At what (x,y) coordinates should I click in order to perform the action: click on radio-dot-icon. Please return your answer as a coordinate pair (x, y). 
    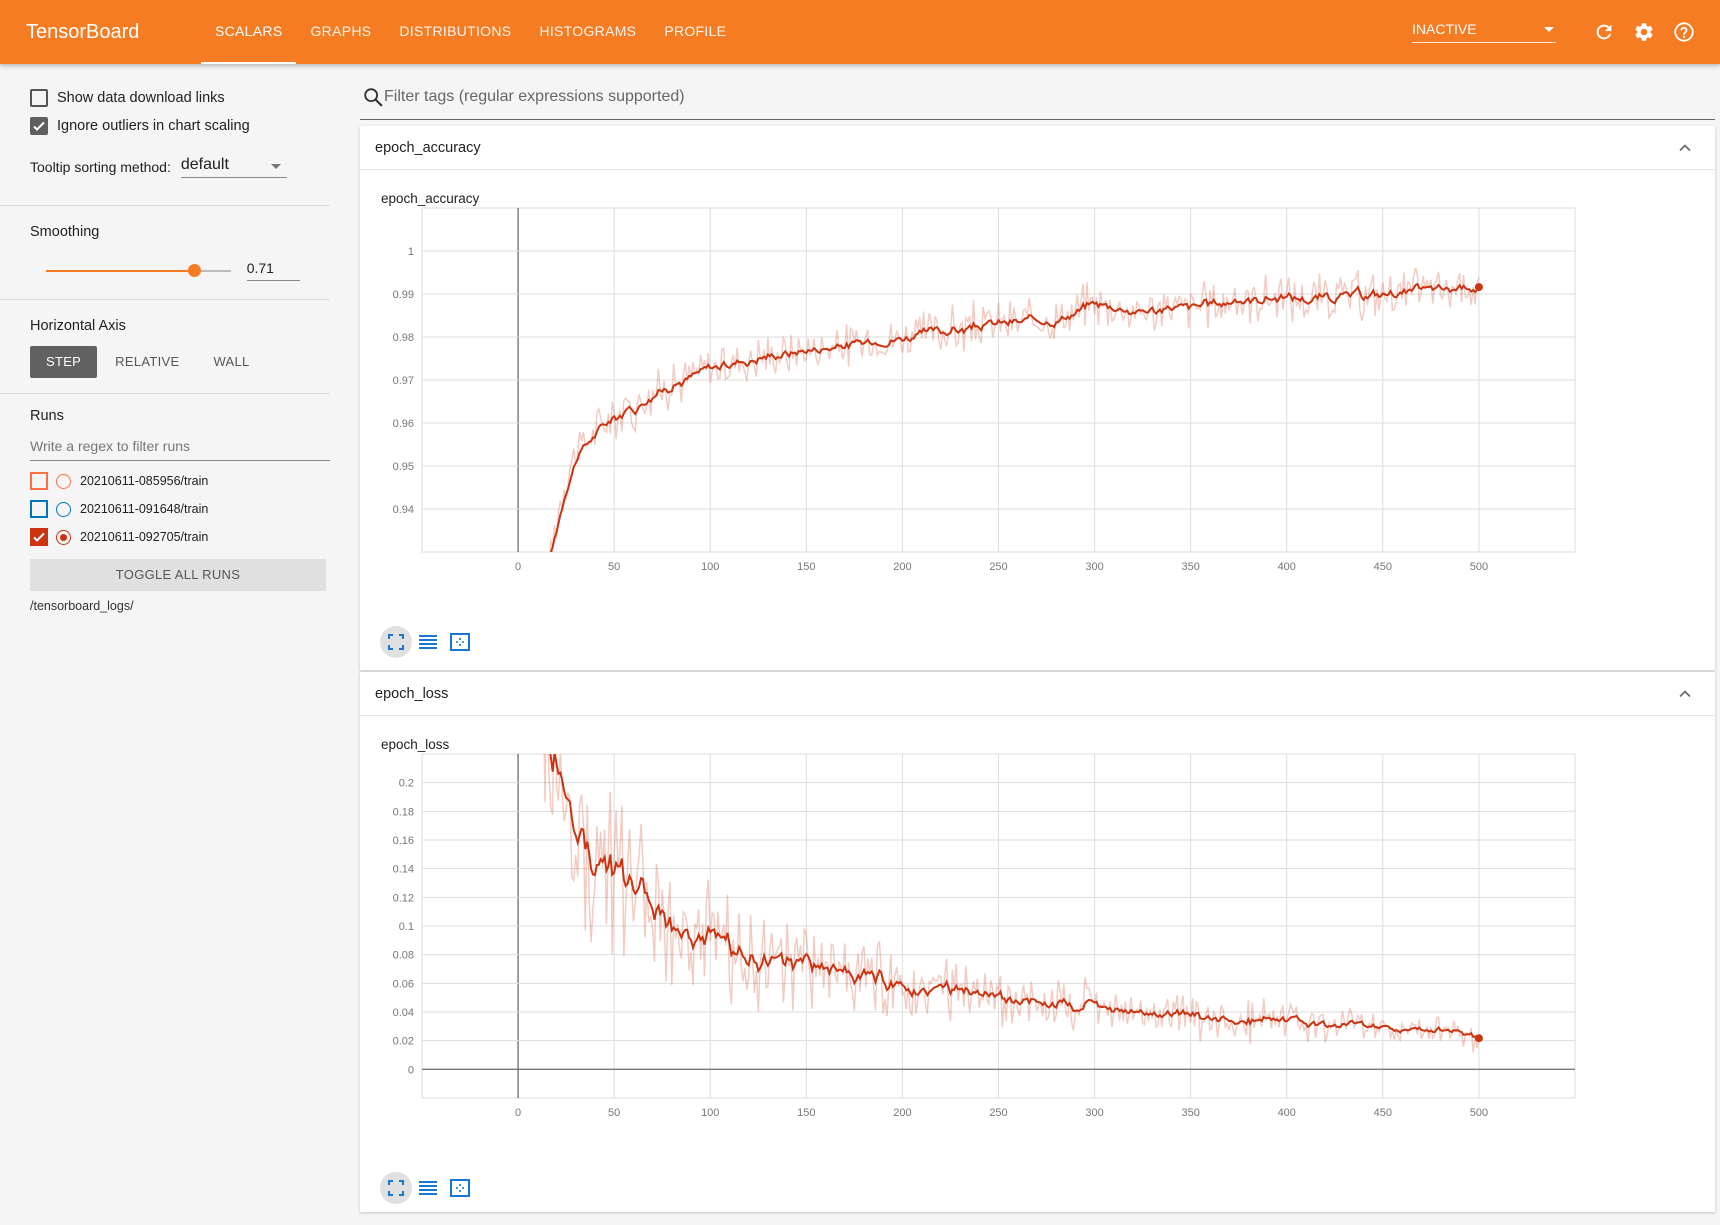
    Looking at the image, I should click on (63, 537).